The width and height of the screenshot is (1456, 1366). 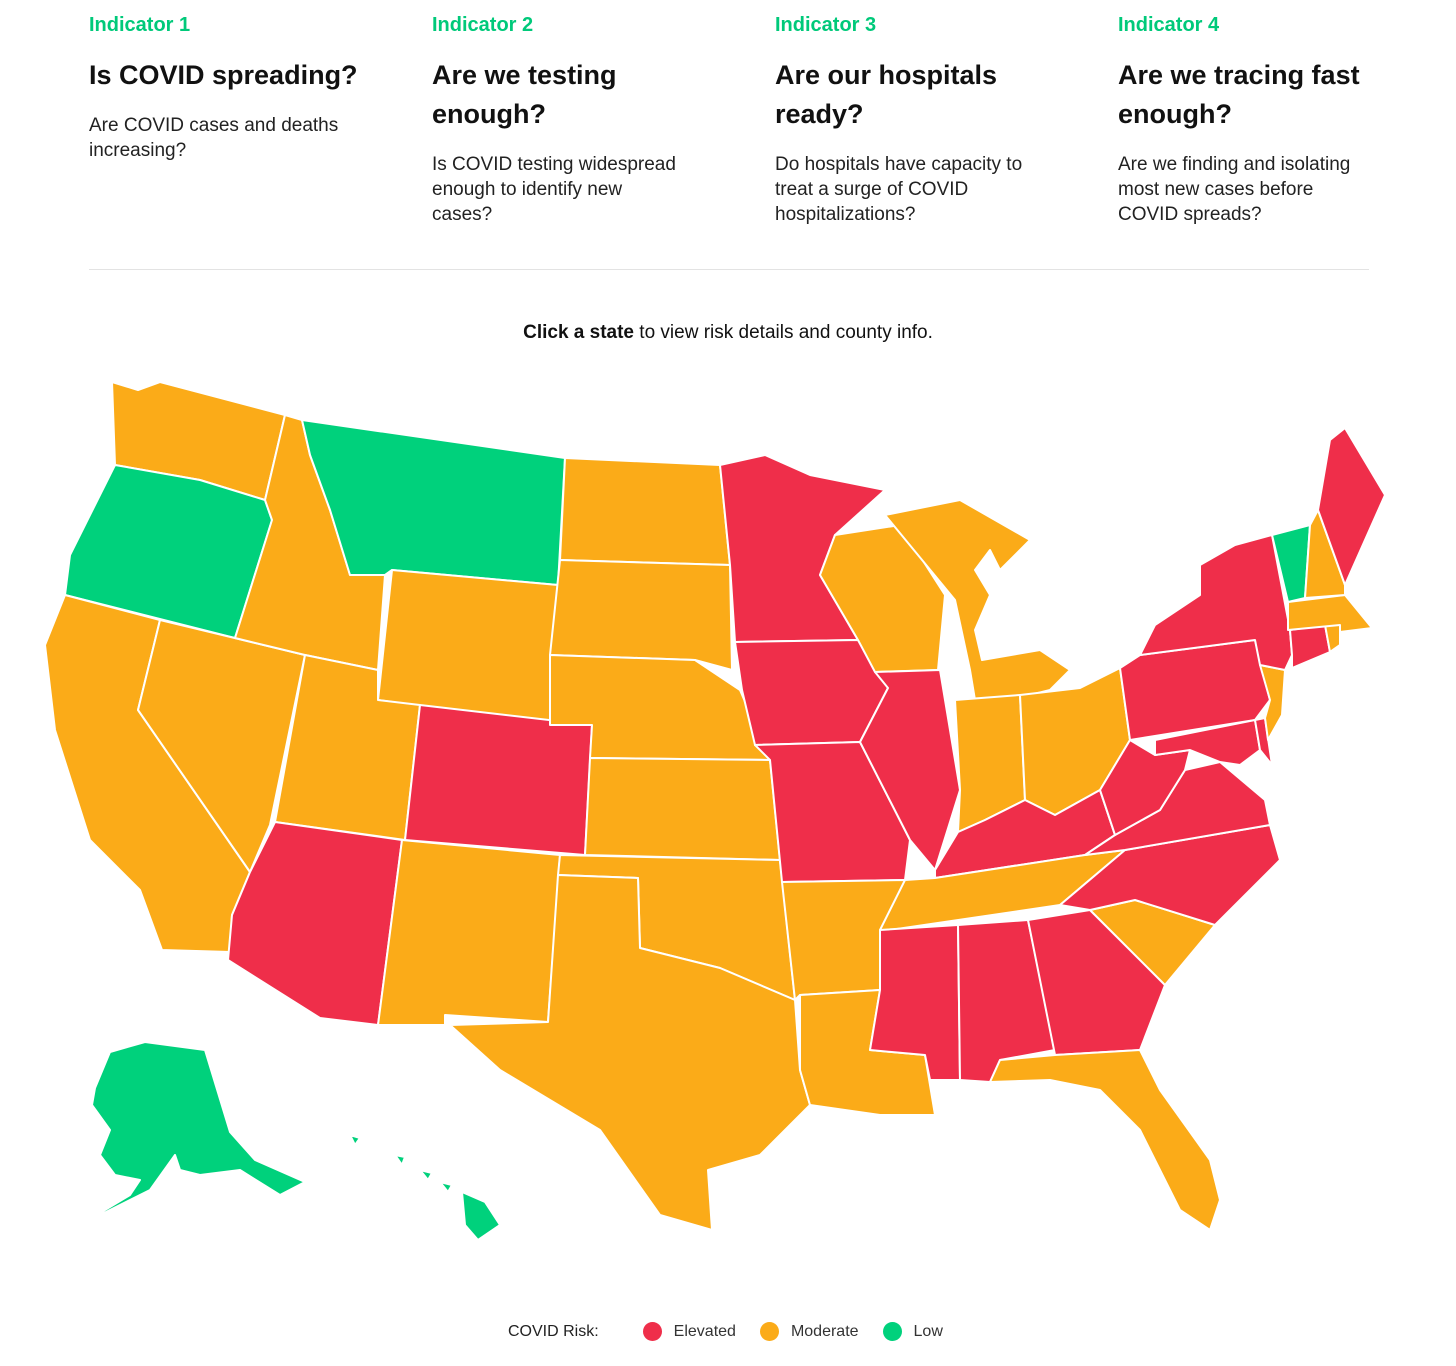 I want to click on state-WI, so click(x=882, y=598).